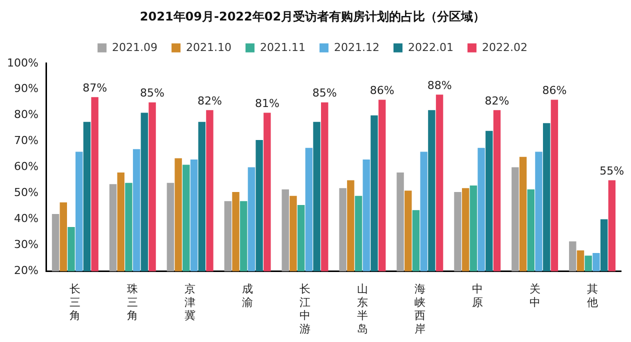  What do you see at coordinates (95, 88) in the screenshot?
I see `data-label: 87%` at bounding box center [95, 88].